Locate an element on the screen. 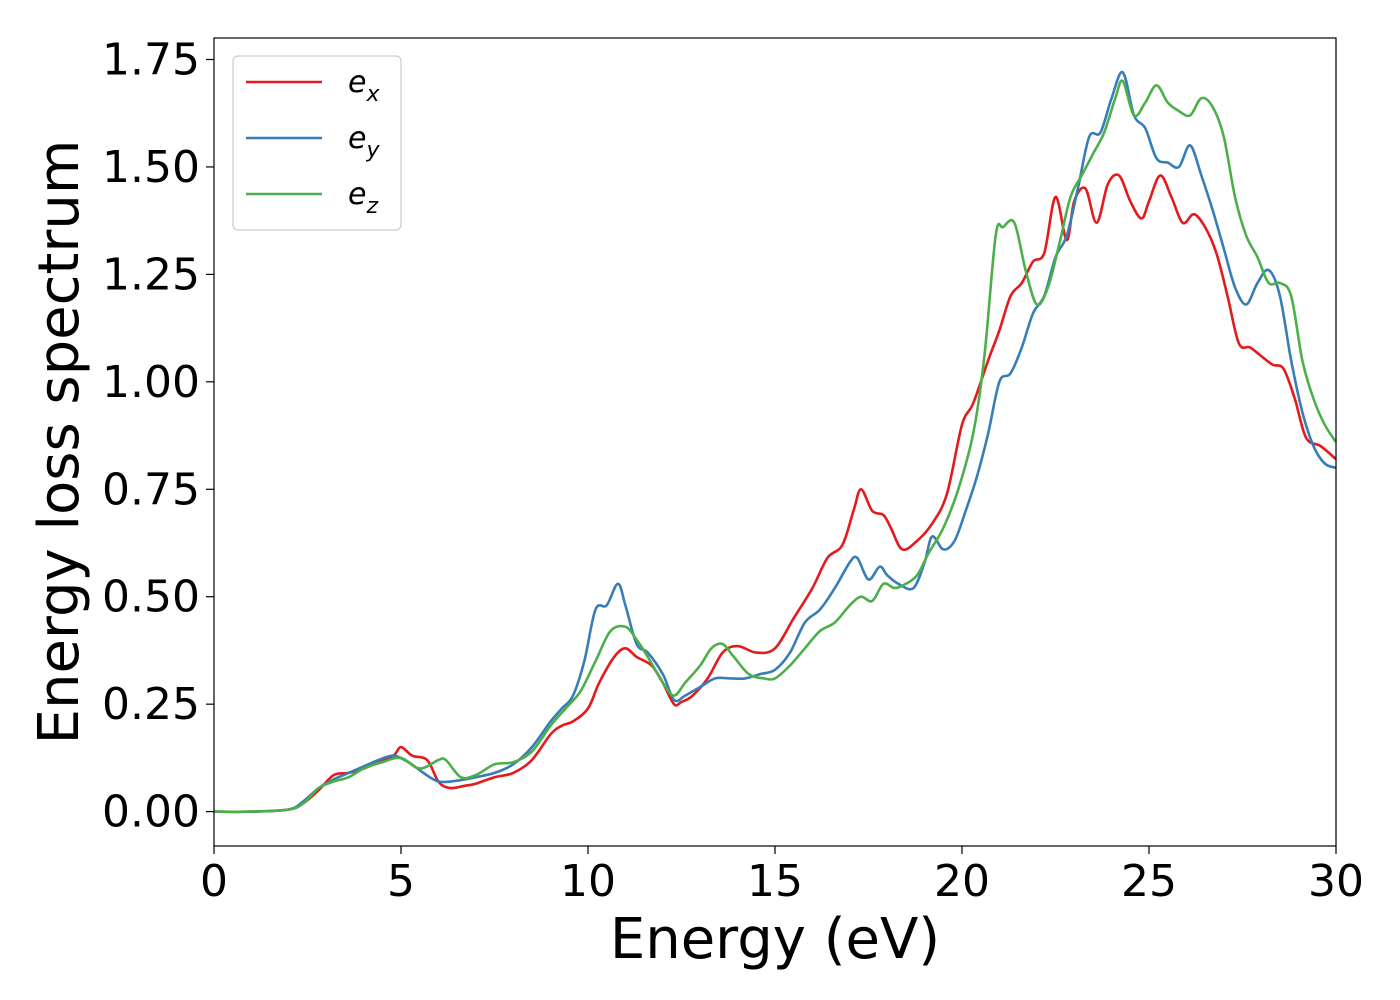 The width and height of the screenshot is (1400, 1000). x-tick-label: 10 is located at coordinates (588, 881).